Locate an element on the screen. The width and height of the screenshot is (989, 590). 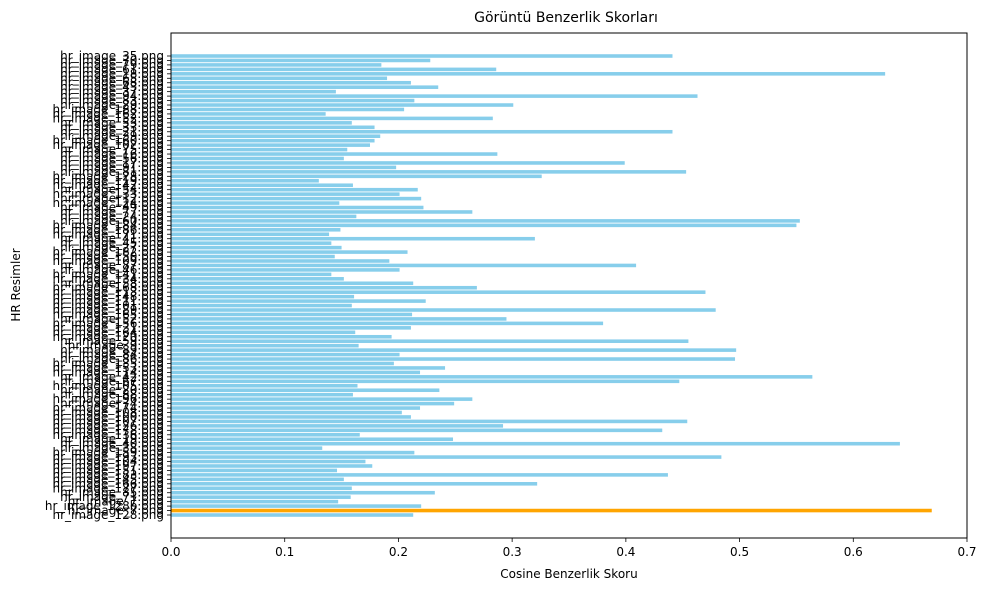
y-tick-label: hr_image_152.png is located at coordinates (108, 118).